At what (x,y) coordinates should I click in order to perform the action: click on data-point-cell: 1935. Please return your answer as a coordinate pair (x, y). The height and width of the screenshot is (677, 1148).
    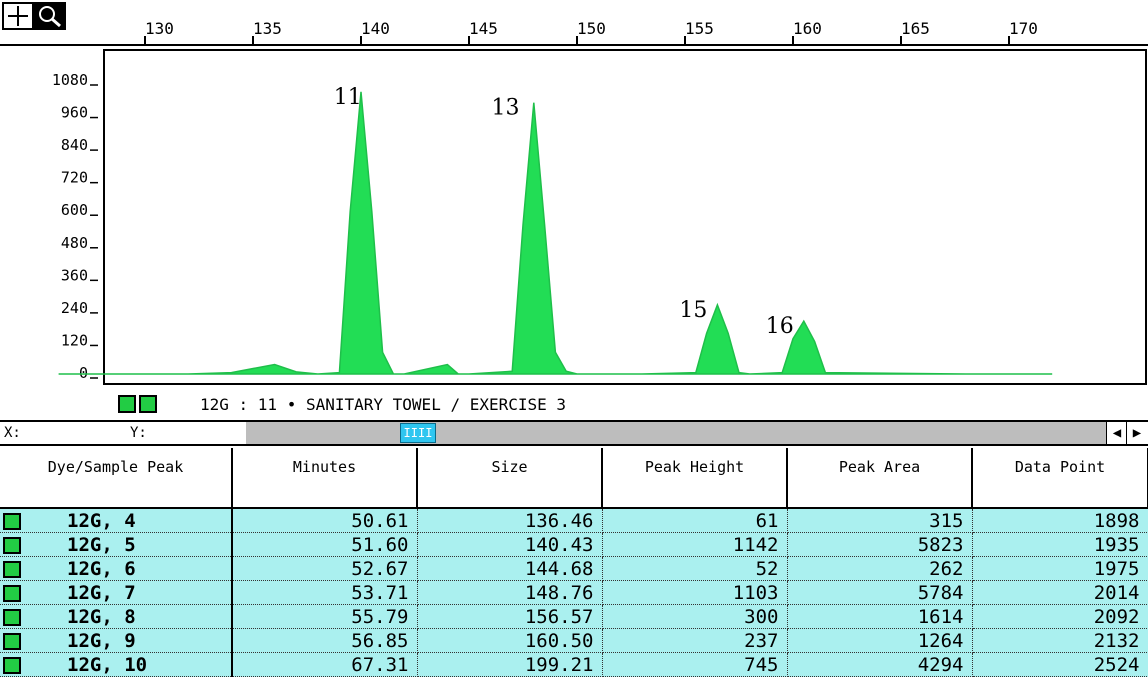
    Looking at the image, I should click on (1060, 544).